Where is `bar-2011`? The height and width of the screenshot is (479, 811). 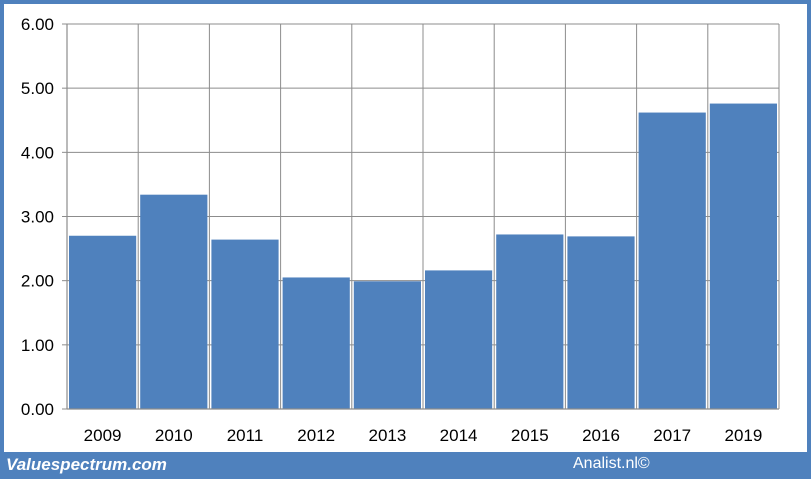 bar-2011 is located at coordinates (245, 324).